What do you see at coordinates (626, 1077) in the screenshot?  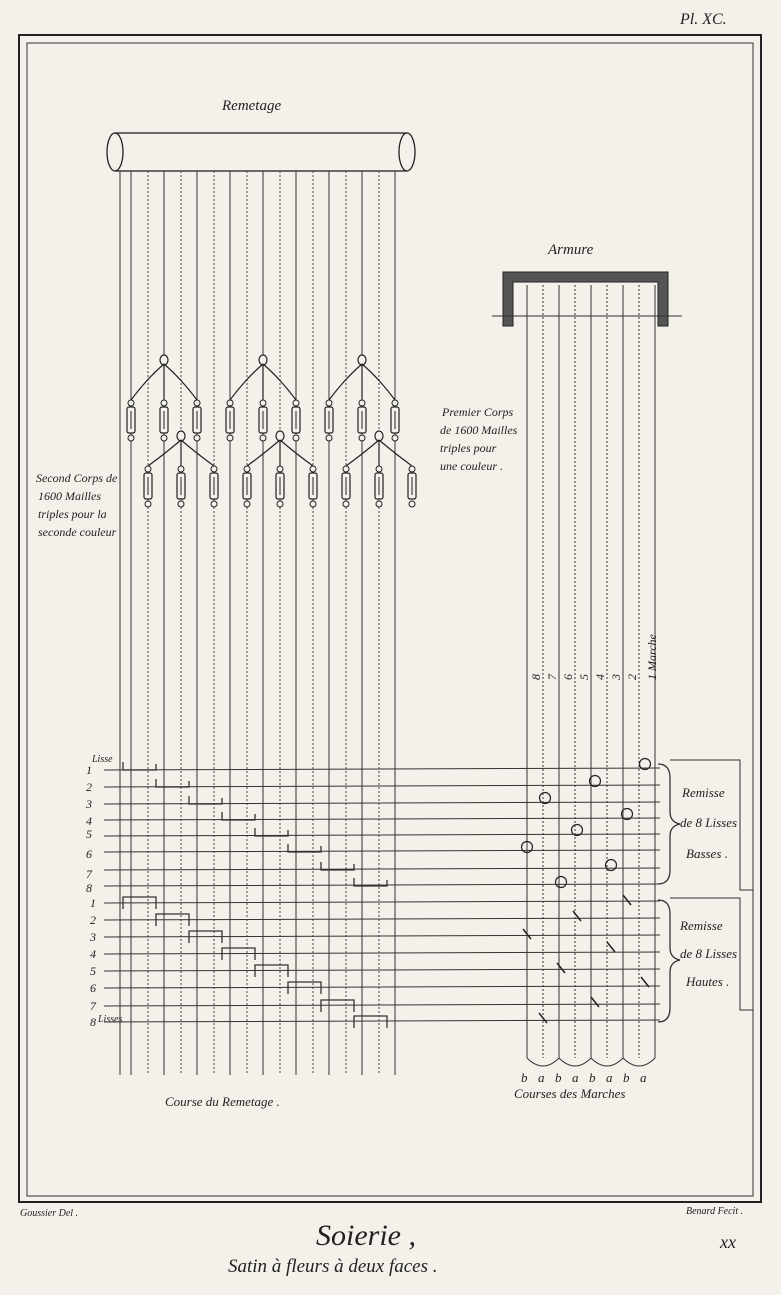 I see `ab-letter-7: b` at bounding box center [626, 1077].